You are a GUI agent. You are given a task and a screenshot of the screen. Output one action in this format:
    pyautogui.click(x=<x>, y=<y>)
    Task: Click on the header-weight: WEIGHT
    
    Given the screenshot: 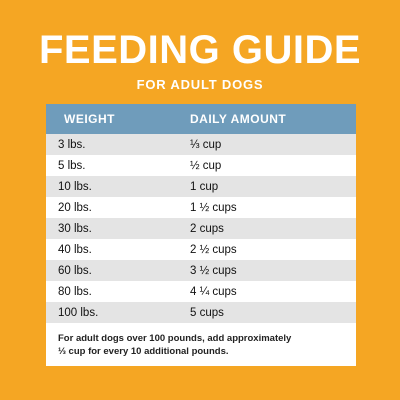 What is the action you would take?
    pyautogui.click(x=89, y=119)
    